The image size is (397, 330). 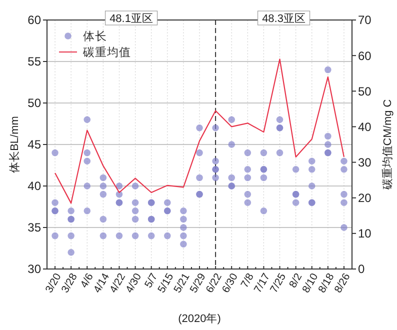 I want to click on y2-tick-label: 30, so click(x=365, y=162).